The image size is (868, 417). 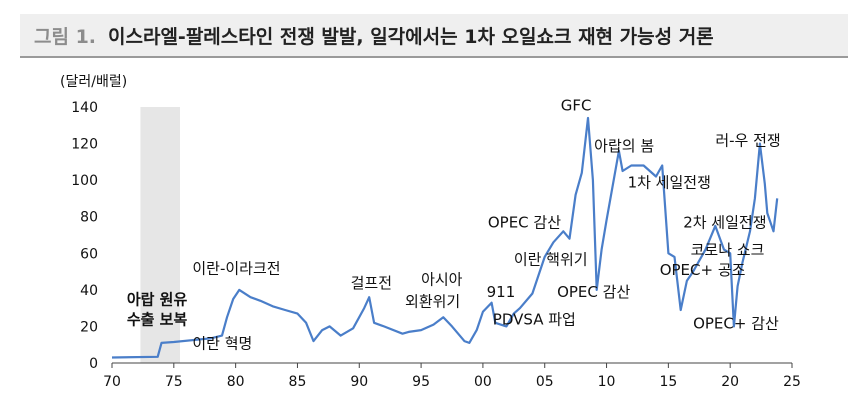 What do you see at coordinates (84, 181) in the screenshot?
I see `y-tick-label: 100` at bounding box center [84, 181].